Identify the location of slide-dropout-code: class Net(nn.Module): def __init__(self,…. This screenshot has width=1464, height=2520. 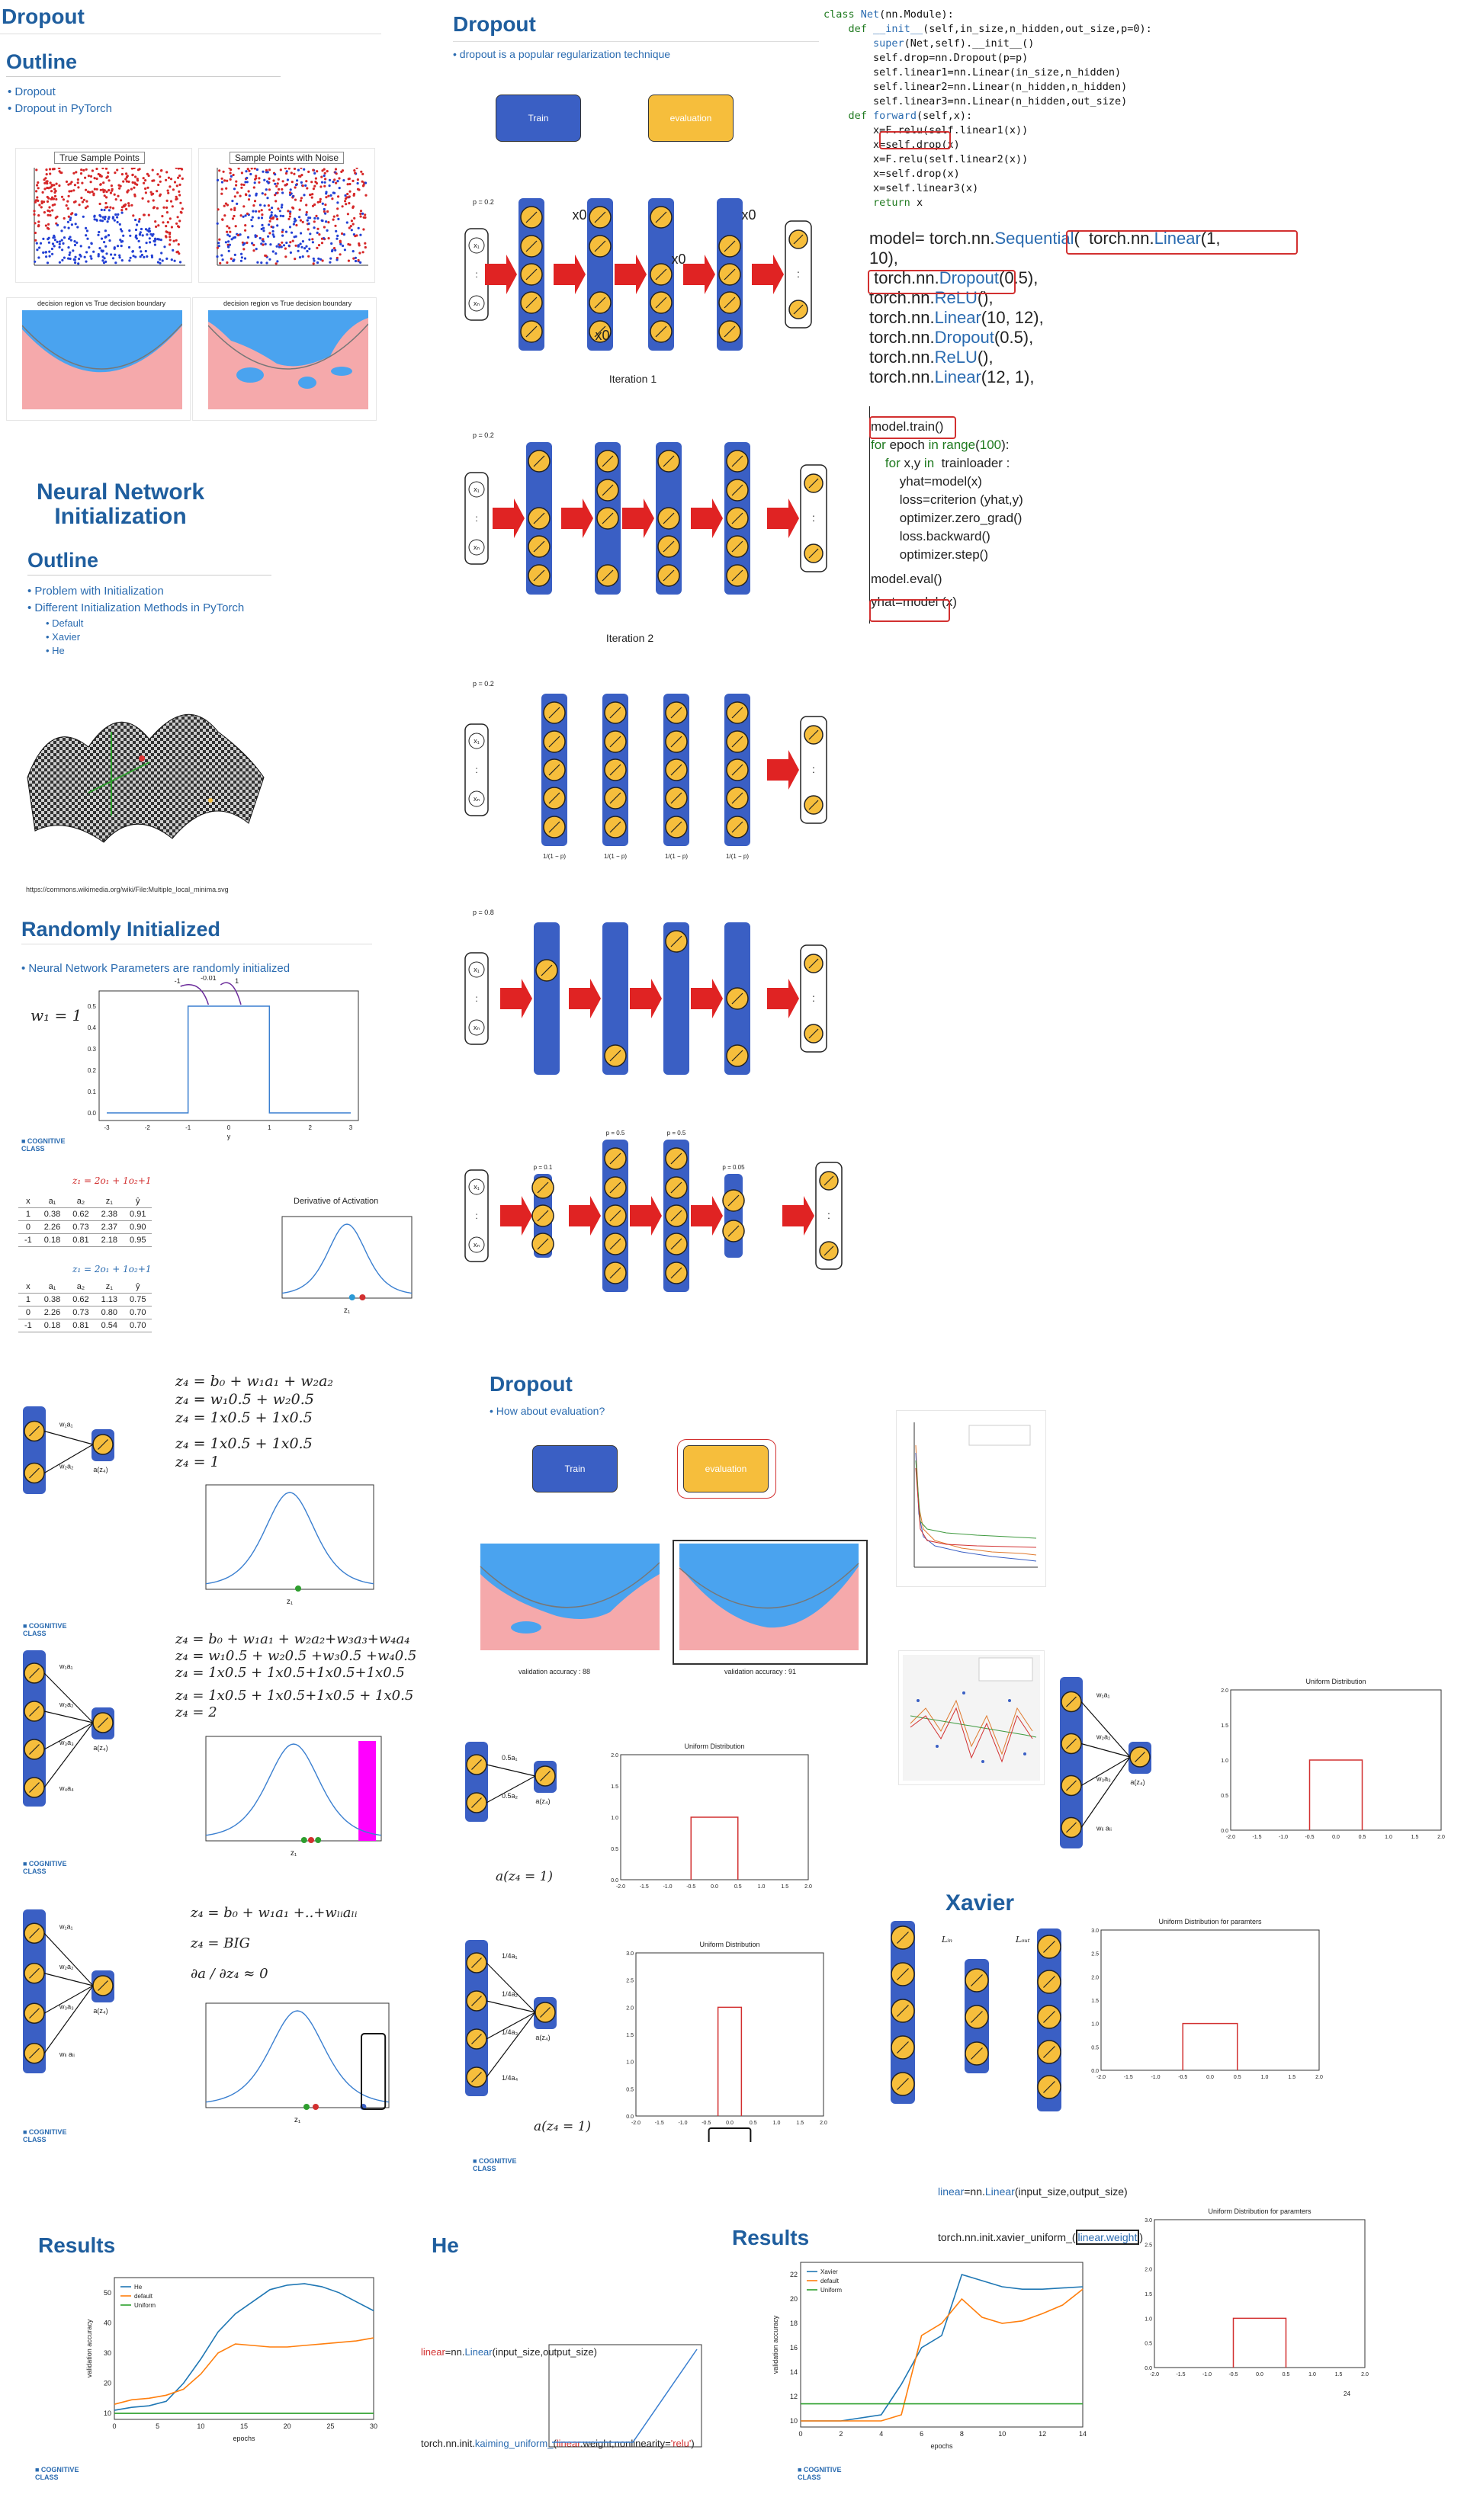
(1061, 335).